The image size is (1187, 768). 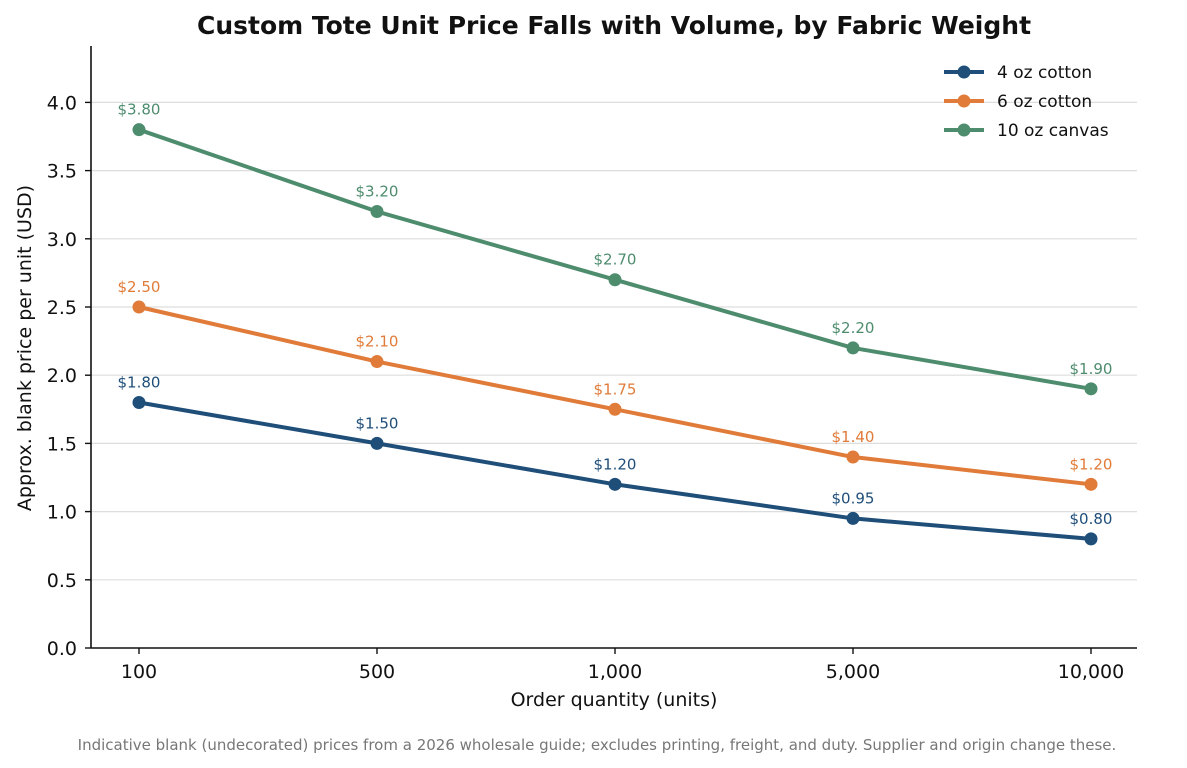 What do you see at coordinates (1091, 672) in the screenshot?
I see `x-tick-label: 10,000` at bounding box center [1091, 672].